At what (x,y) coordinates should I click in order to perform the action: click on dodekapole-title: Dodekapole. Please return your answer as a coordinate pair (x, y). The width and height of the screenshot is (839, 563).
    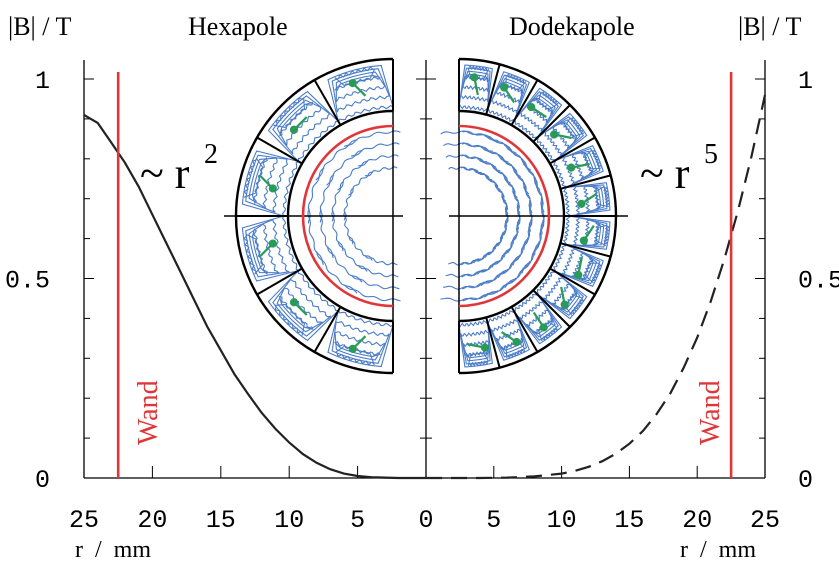
    Looking at the image, I should click on (572, 26).